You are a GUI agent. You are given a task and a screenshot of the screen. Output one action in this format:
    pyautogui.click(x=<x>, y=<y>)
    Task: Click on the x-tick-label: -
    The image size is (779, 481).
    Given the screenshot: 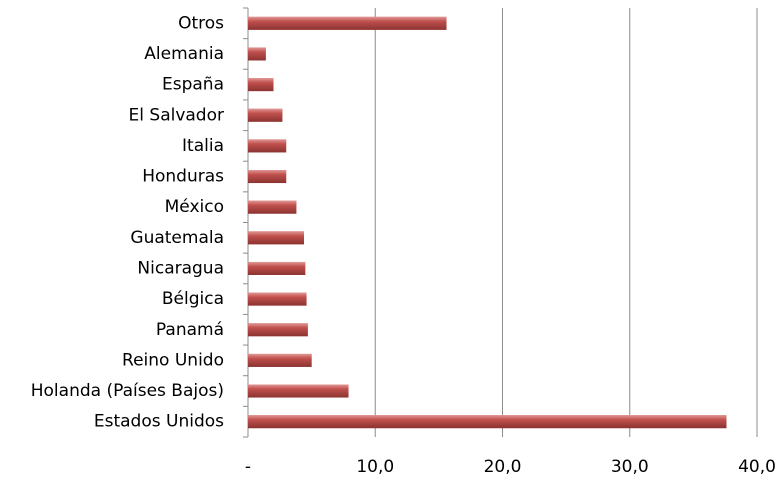 What is the action you would take?
    pyautogui.click(x=248, y=467)
    